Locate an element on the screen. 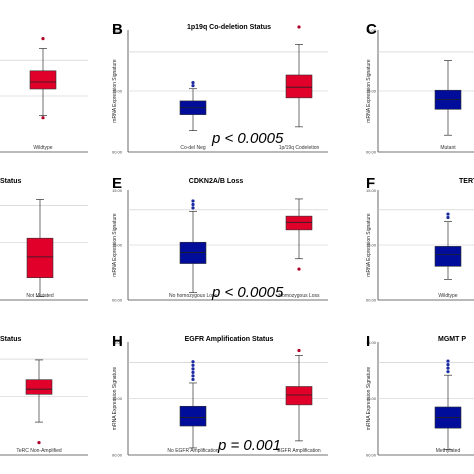 This screenshot has width=474, height=474. category-label: Mutant is located at coordinates (448, 148).